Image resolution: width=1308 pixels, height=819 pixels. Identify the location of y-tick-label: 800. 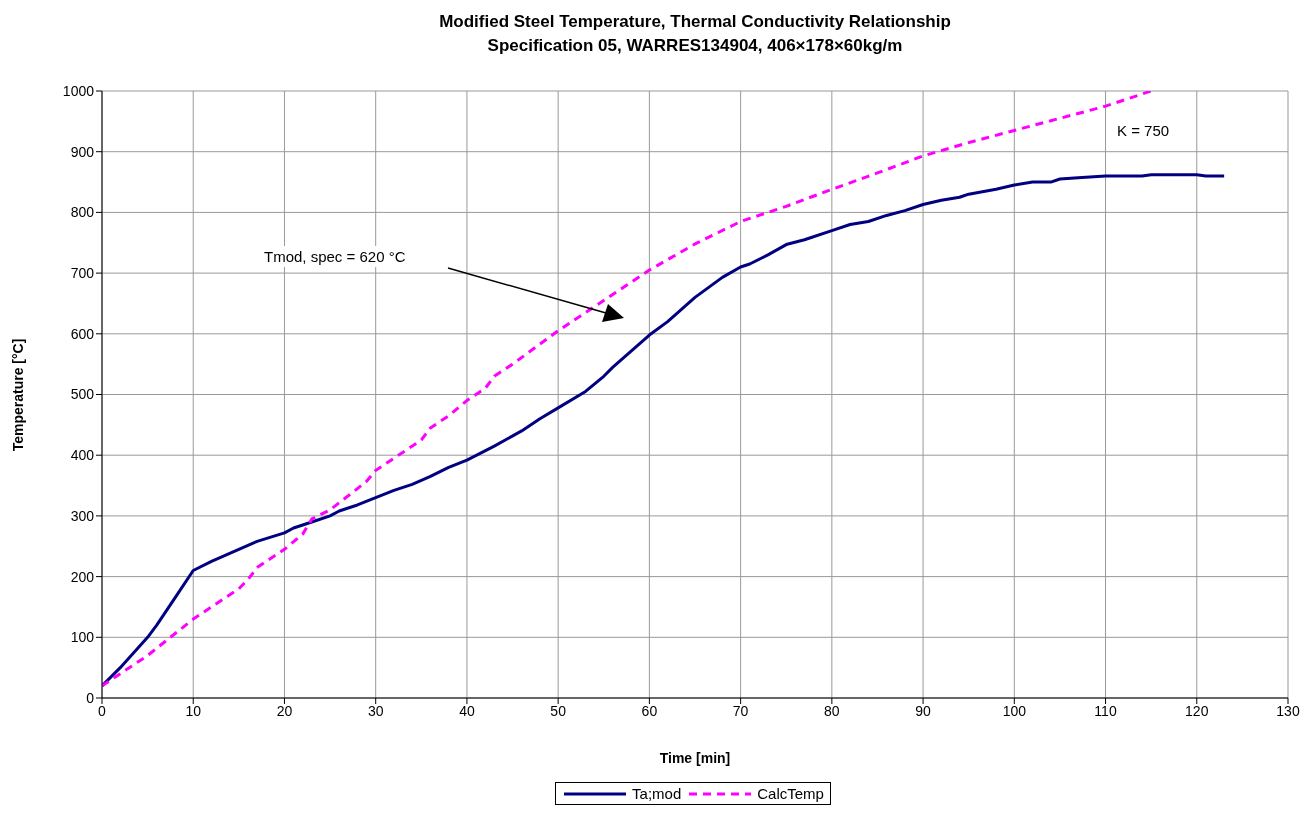
(82, 212).